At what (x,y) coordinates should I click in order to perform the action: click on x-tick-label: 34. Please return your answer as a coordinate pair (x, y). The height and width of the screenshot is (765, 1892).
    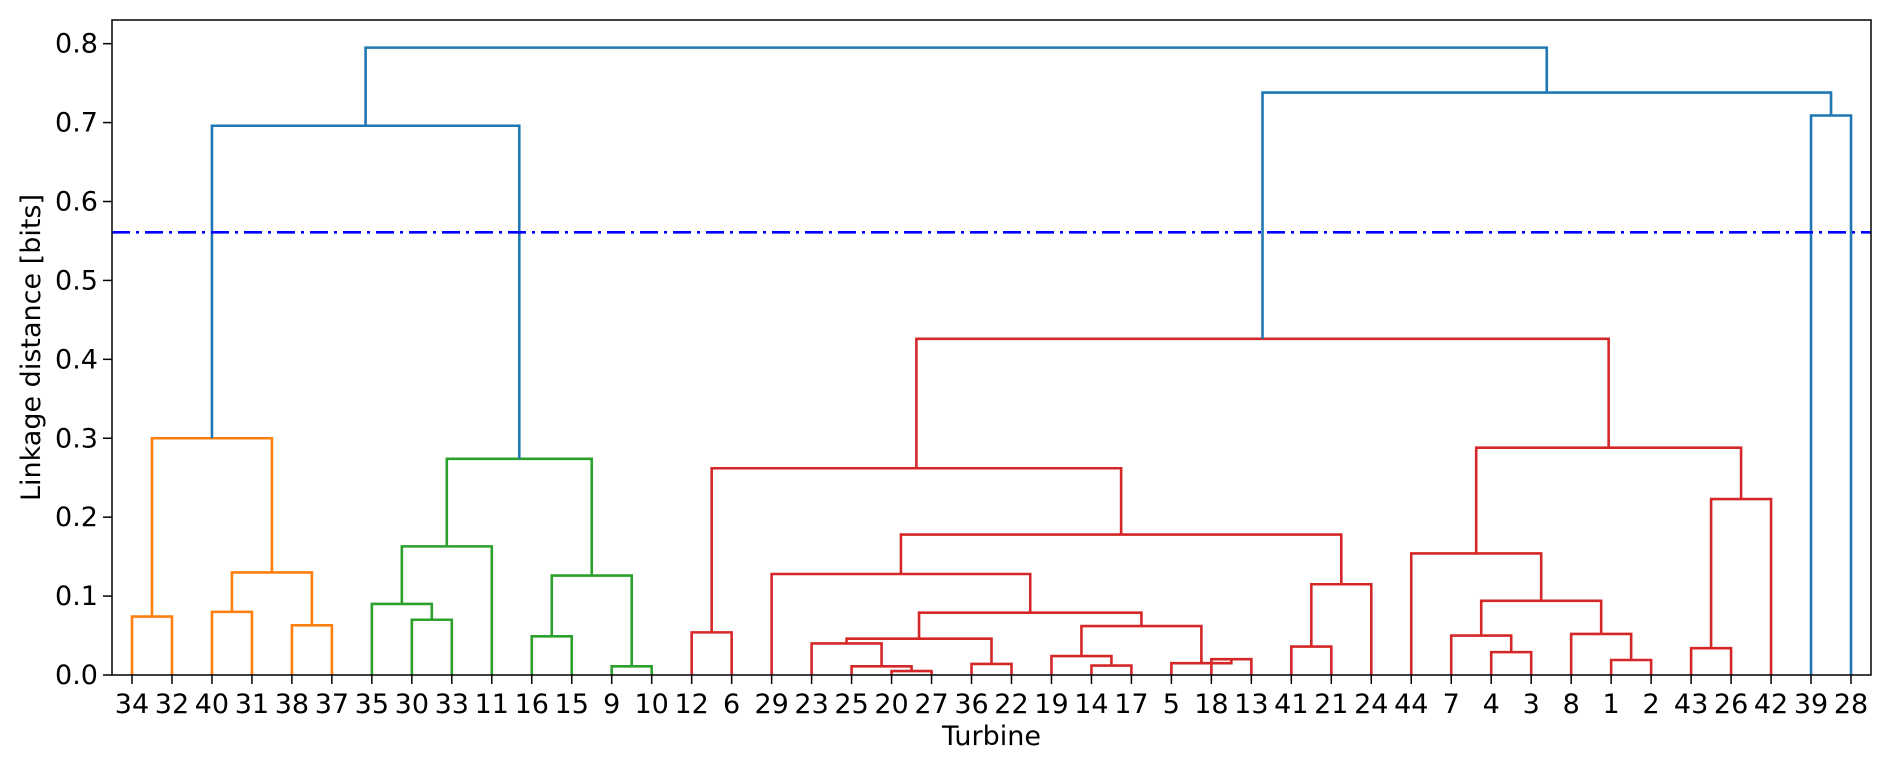
    Looking at the image, I should click on (132, 704).